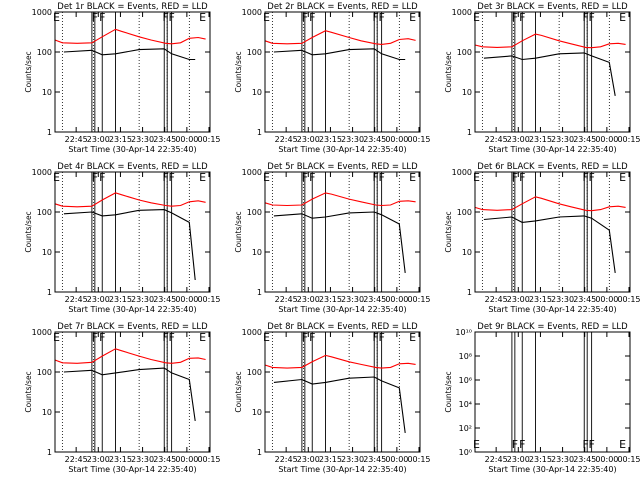 The height and width of the screenshot is (480, 640). Describe the element at coordinates (340, 199) in the screenshot. I see `series-line-lld` at that location.